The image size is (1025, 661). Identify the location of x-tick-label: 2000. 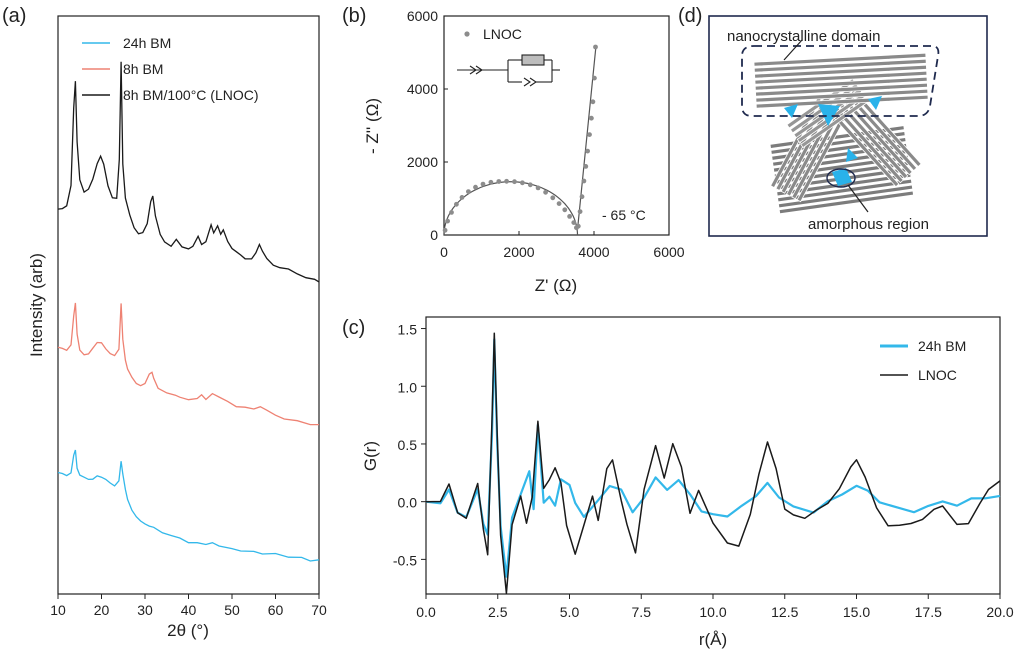
(518, 252).